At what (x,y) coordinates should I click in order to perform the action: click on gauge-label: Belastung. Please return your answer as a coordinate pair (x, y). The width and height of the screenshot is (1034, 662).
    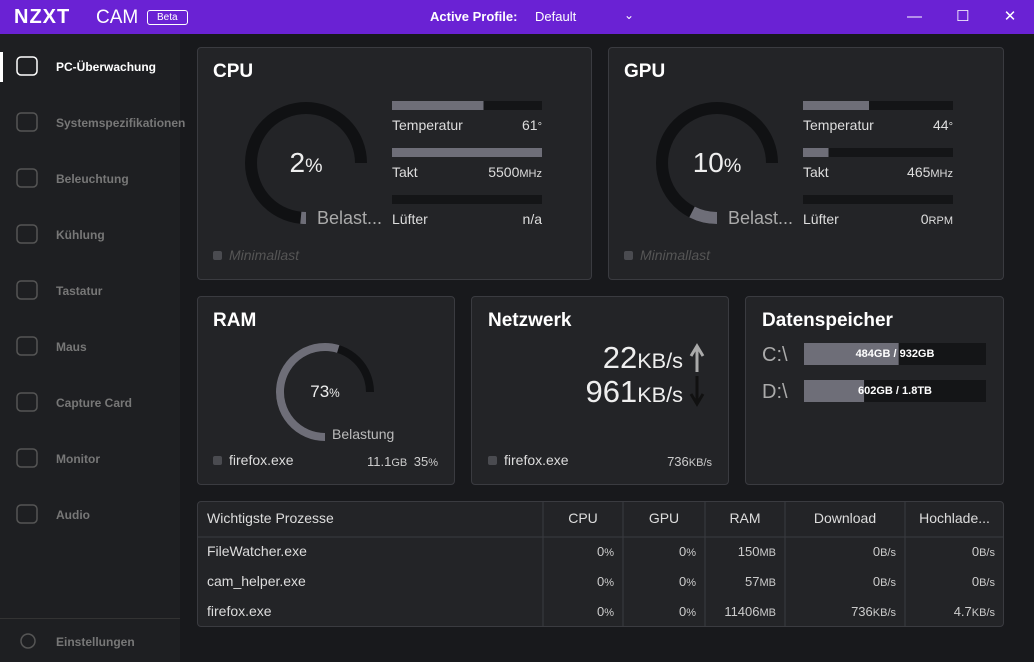
    Looking at the image, I should click on (363, 434).